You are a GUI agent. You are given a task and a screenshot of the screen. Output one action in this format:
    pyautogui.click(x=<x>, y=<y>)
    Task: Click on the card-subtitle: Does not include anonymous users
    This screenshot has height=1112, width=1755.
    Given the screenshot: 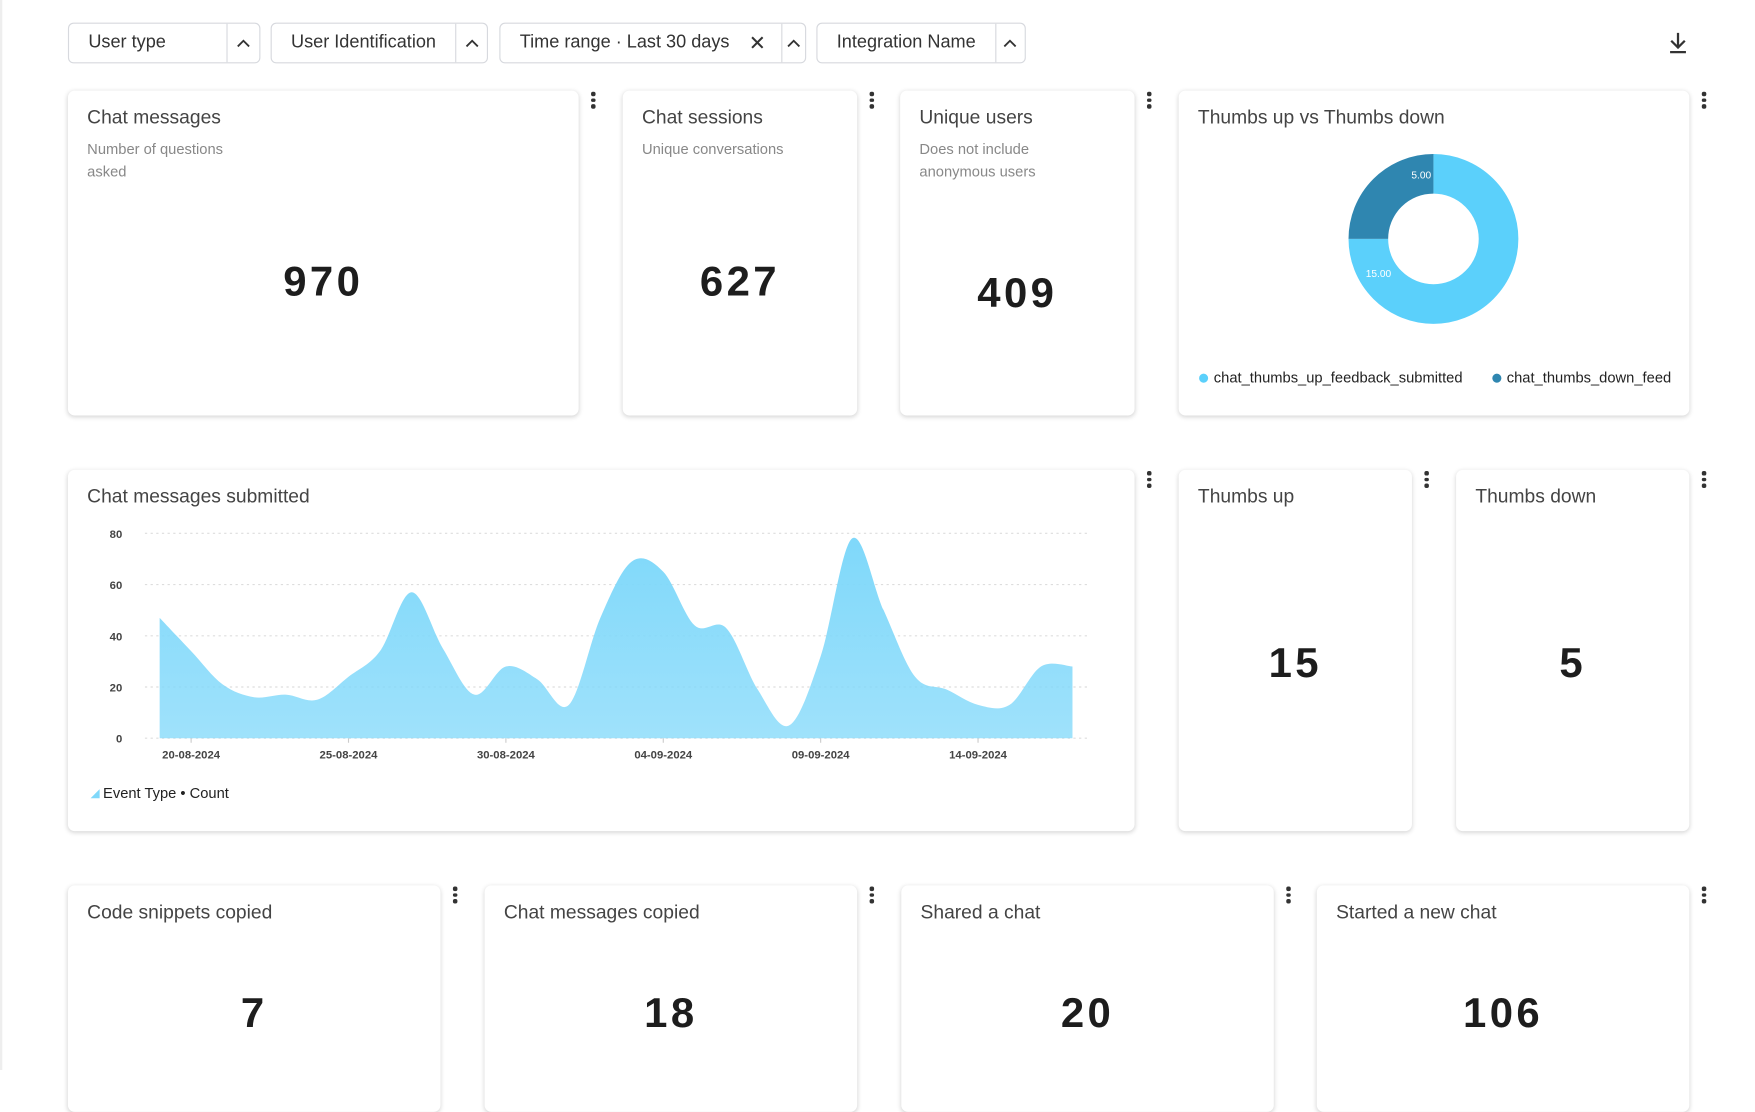 What is the action you would take?
    pyautogui.click(x=977, y=160)
    